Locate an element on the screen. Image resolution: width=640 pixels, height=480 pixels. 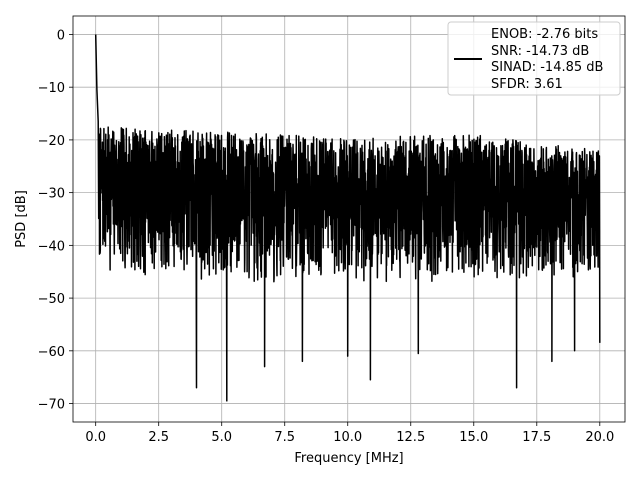
y-tick-label: −60 is located at coordinates (51, 352).